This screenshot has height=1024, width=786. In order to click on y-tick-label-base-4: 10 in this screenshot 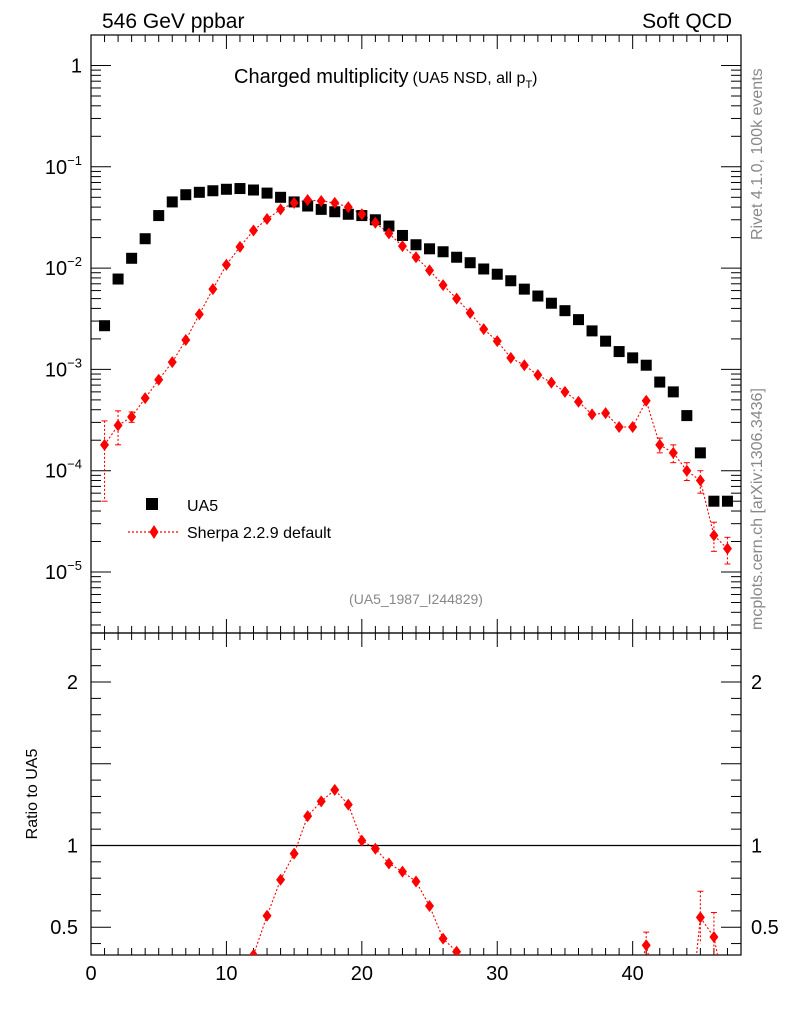, I will do `click(56, 168)`.